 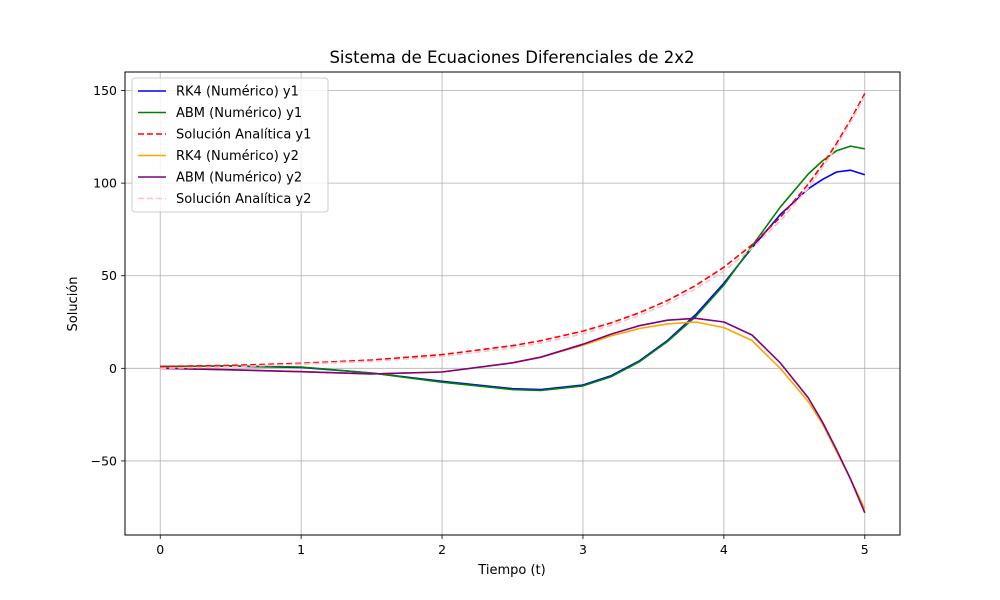 I want to click on x-tick-label: 3, so click(x=583, y=549).